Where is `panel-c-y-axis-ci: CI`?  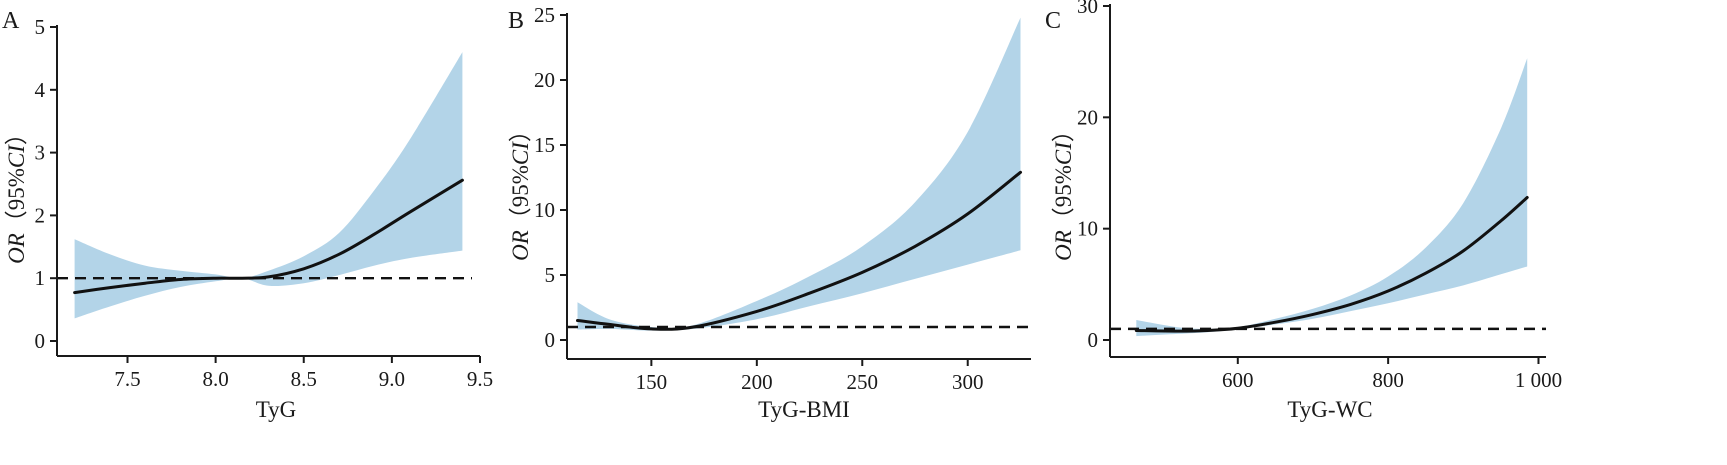 panel-c-y-axis-ci: CI is located at coordinates (1063, 153).